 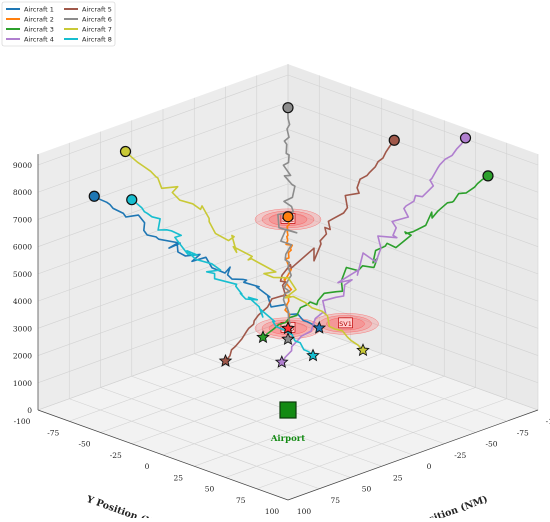 I want to click on station-box, so click(x=345, y=323).